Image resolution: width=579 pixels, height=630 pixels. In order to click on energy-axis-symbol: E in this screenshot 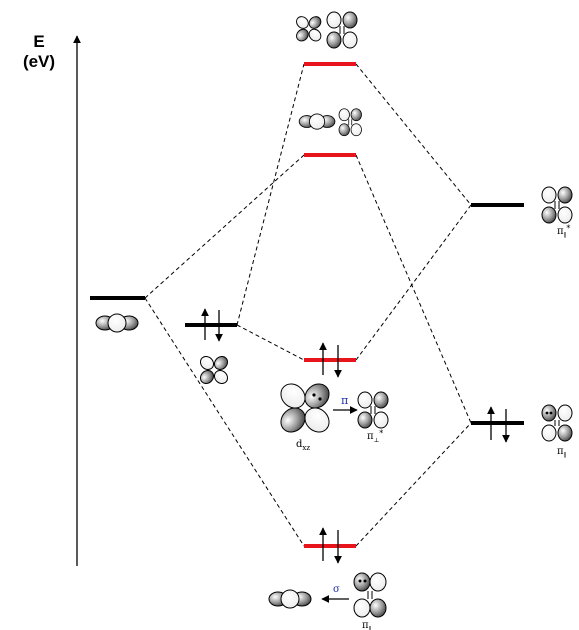, I will do `click(39, 41)`.